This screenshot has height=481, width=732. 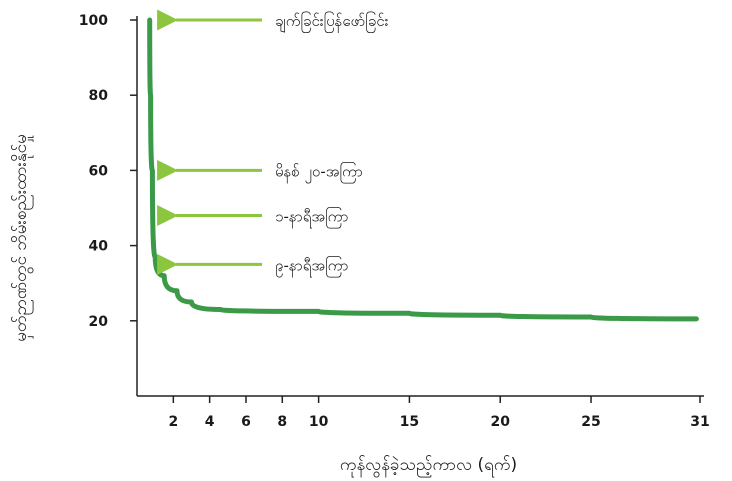 What do you see at coordinates (210, 422) in the screenshot?
I see `x-tick-label: 4` at bounding box center [210, 422].